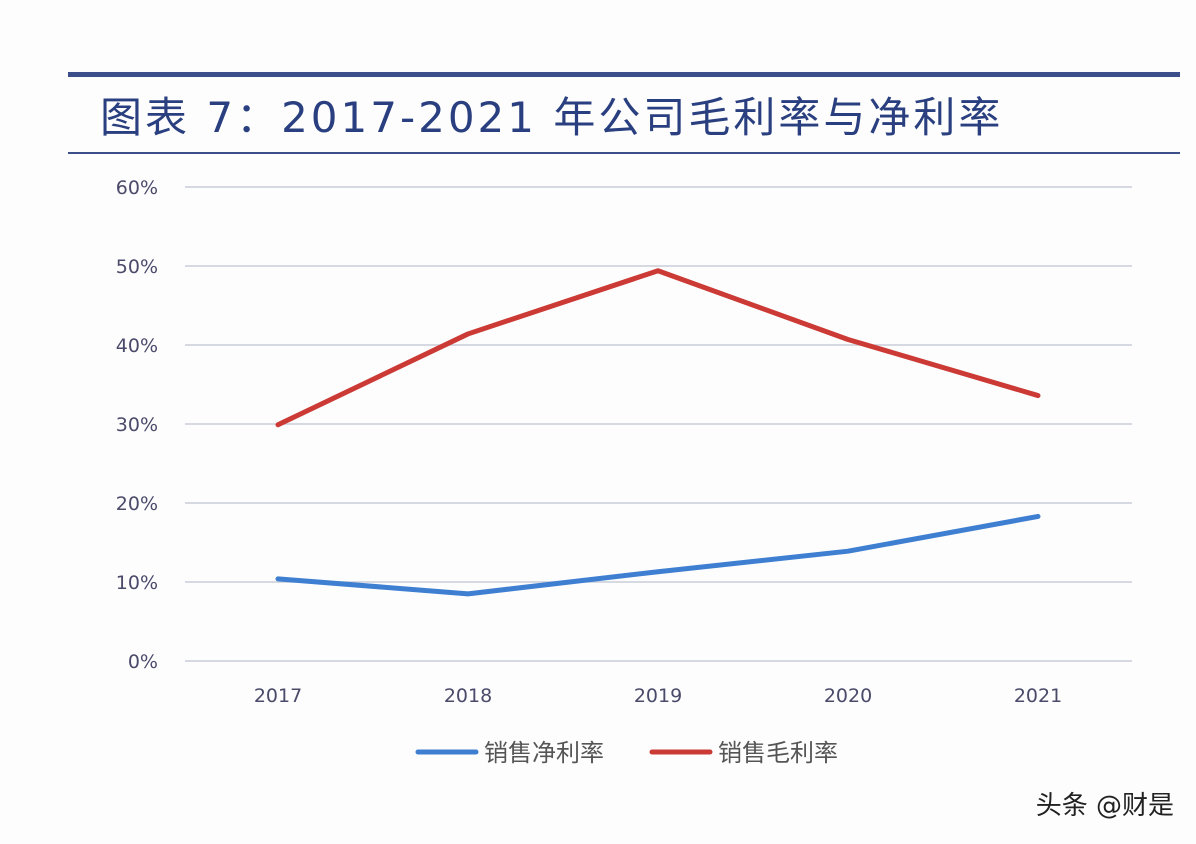 Image resolution: width=1196 pixels, height=844 pixels. Describe the element at coordinates (278, 696) in the screenshot. I see `x-tick-label: 2017` at that location.